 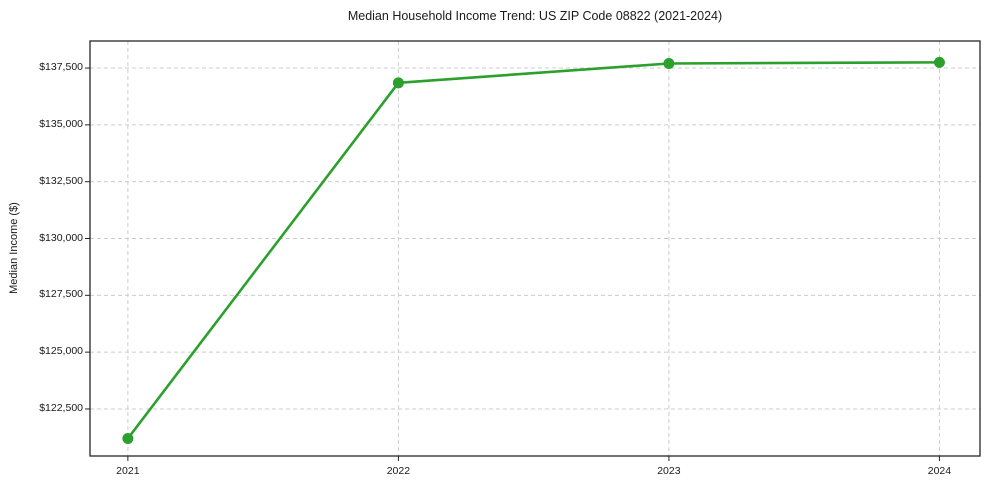 What do you see at coordinates (128, 471) in the screenshot?
I see `x-tick-label: 2021` at bounding box center [128, 471].